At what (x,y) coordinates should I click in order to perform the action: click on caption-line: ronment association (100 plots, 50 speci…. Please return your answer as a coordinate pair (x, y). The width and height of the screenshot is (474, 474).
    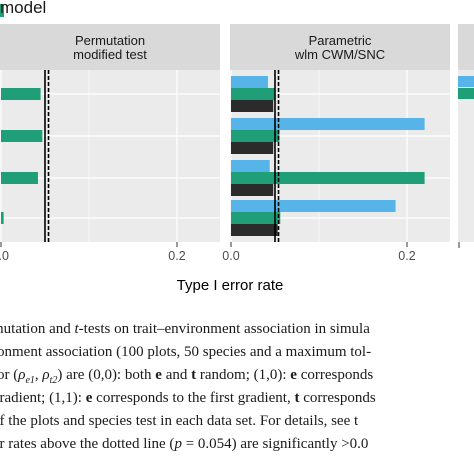
    Looking at the image, I should click on (237, 352).